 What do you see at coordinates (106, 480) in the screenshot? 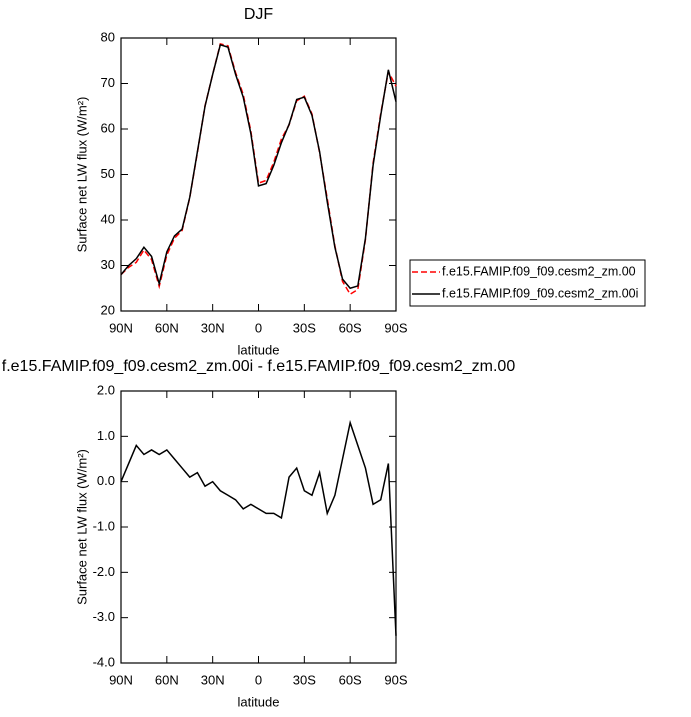
I see `y-tick-label: 0.0` at bounding box center [106, 480].